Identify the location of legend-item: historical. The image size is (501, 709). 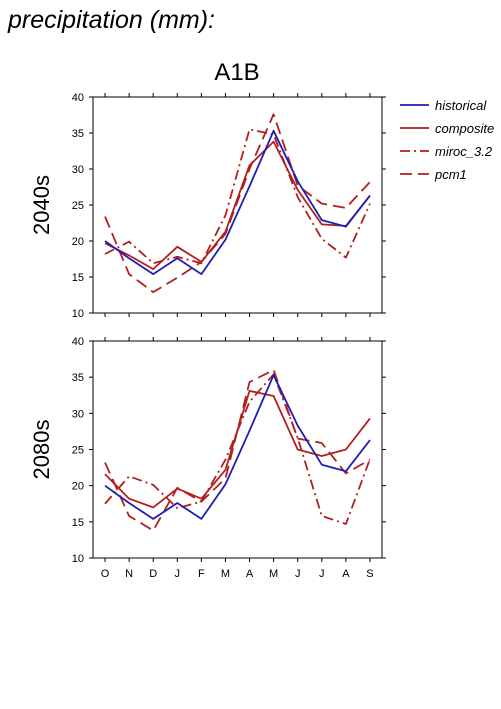
(443, 105).